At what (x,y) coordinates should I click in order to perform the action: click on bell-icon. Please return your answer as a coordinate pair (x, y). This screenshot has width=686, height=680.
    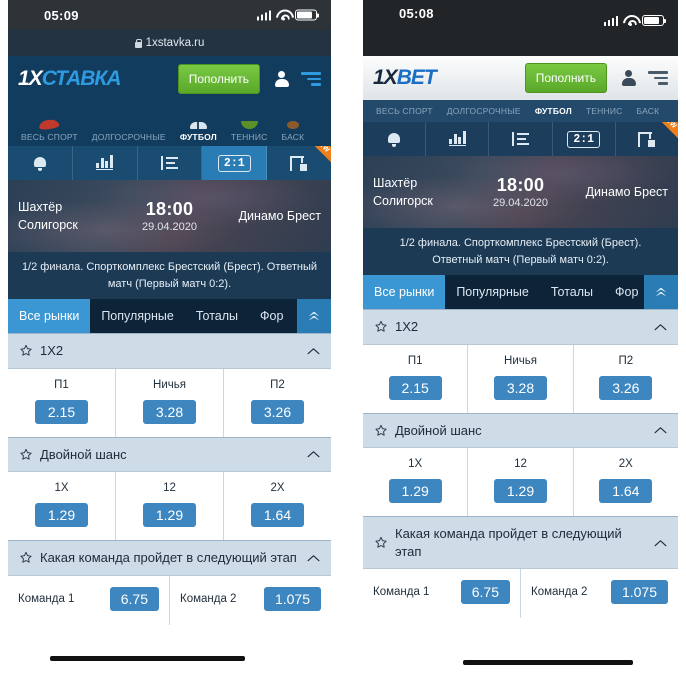
    Looking at the image, I should click on (39, 163).